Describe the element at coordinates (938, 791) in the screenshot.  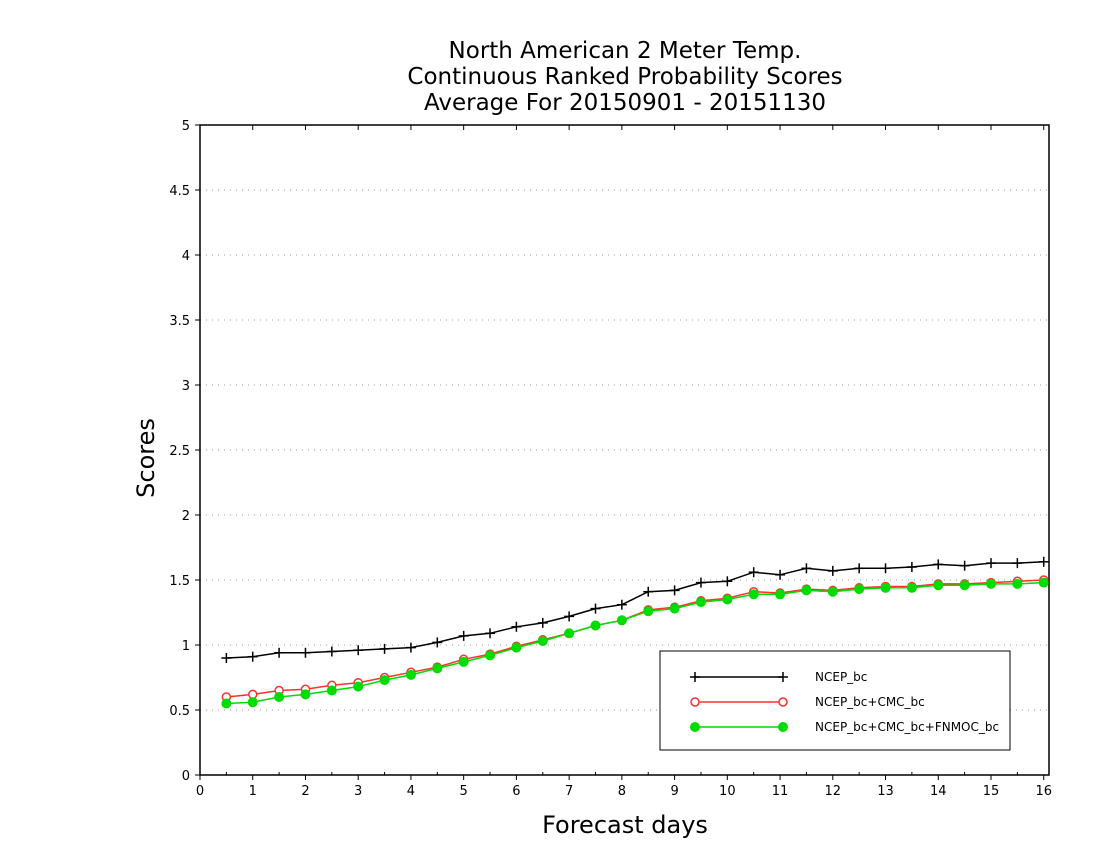
I see `x-tick-label: 14` at that location.